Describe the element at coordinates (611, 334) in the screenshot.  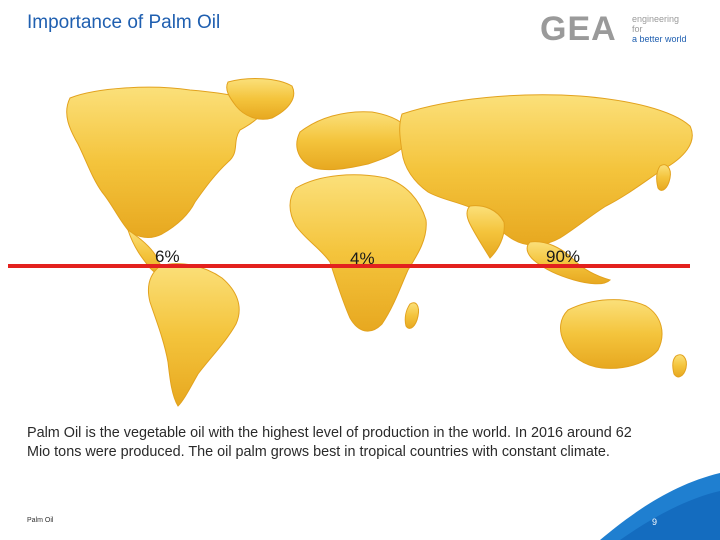
I see `australia-shape` at that location.